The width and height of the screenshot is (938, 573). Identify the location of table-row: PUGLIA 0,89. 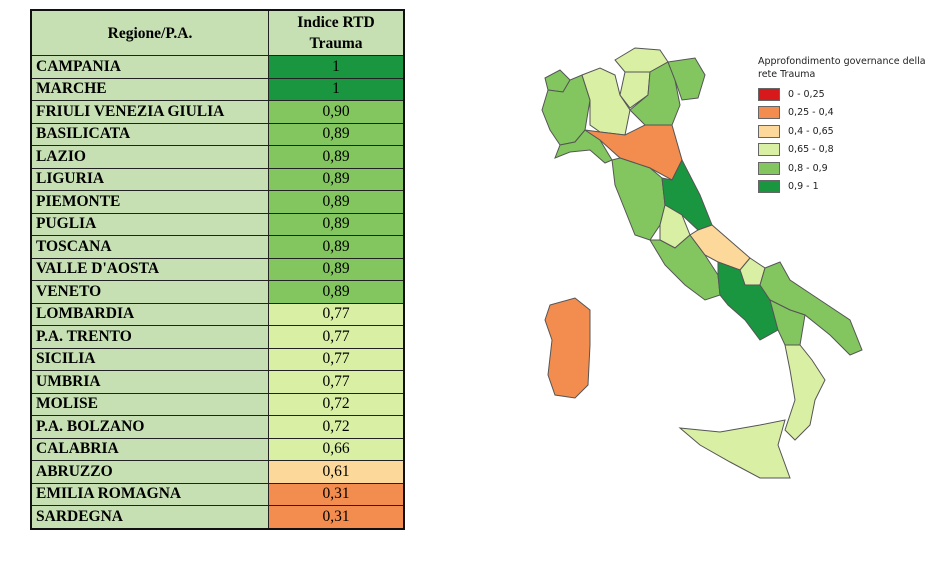
(217, 224).